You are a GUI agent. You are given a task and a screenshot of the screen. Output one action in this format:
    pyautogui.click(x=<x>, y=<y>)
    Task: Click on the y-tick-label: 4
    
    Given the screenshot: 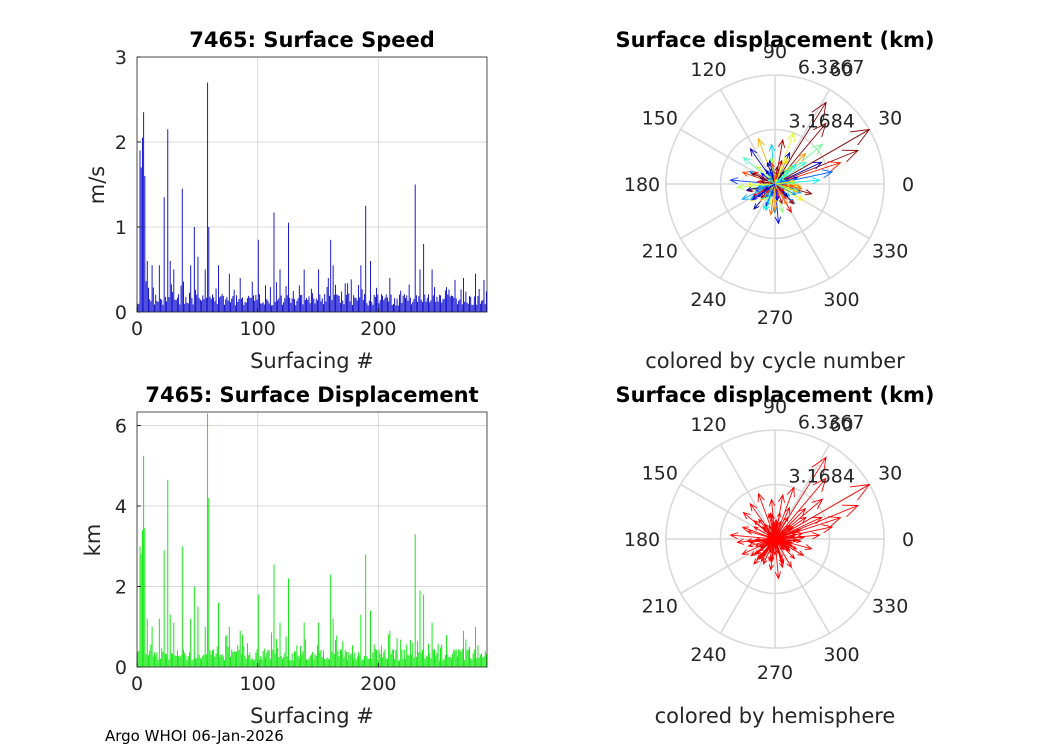 What is the action you would take?
    pyautogui.click(x=121, y=507)
    